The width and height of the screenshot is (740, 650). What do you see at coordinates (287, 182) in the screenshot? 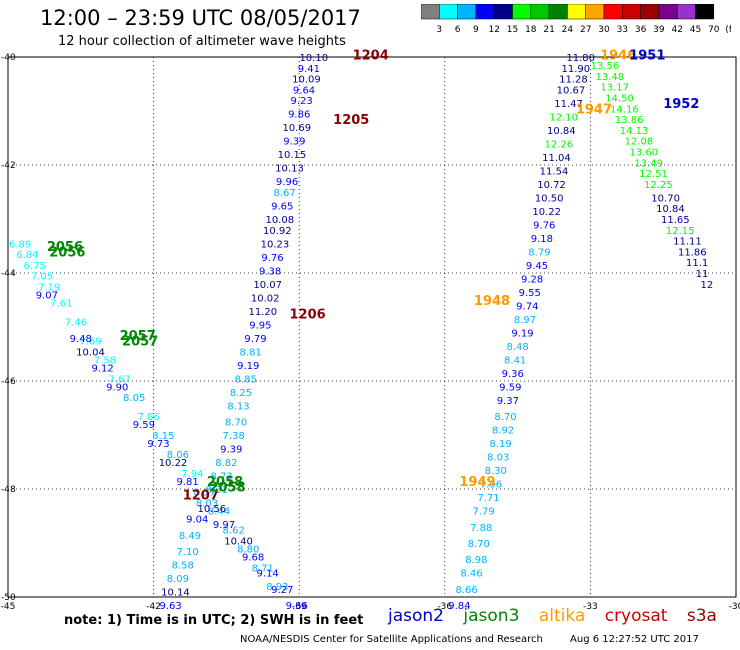
I see `wave-height-point: 9.96` at bounding box center [287, 182].